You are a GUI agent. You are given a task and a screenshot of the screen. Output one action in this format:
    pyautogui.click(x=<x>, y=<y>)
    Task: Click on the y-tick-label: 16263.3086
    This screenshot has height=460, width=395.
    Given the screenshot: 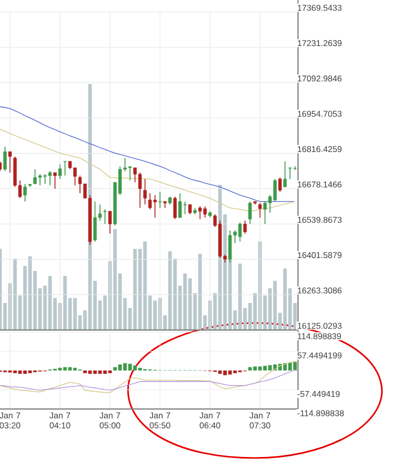 What is the action you would take?
    pyautogui.click(x=320, y=290)
    